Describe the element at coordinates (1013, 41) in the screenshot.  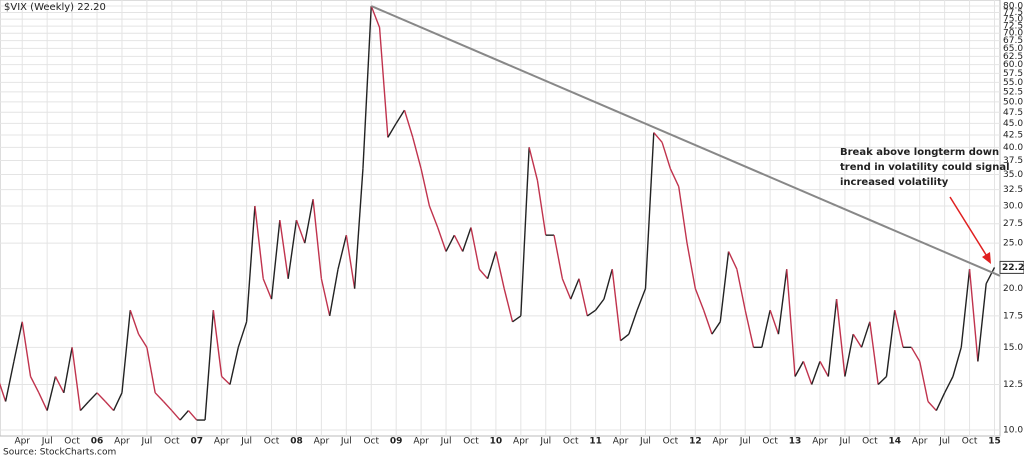
I see `y-tick-label: 67.5` at that location.